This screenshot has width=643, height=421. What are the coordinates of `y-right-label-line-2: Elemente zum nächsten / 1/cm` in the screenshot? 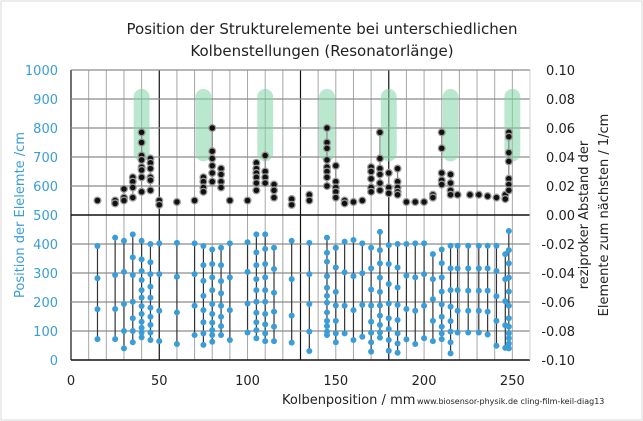 It's located at (604, 215).